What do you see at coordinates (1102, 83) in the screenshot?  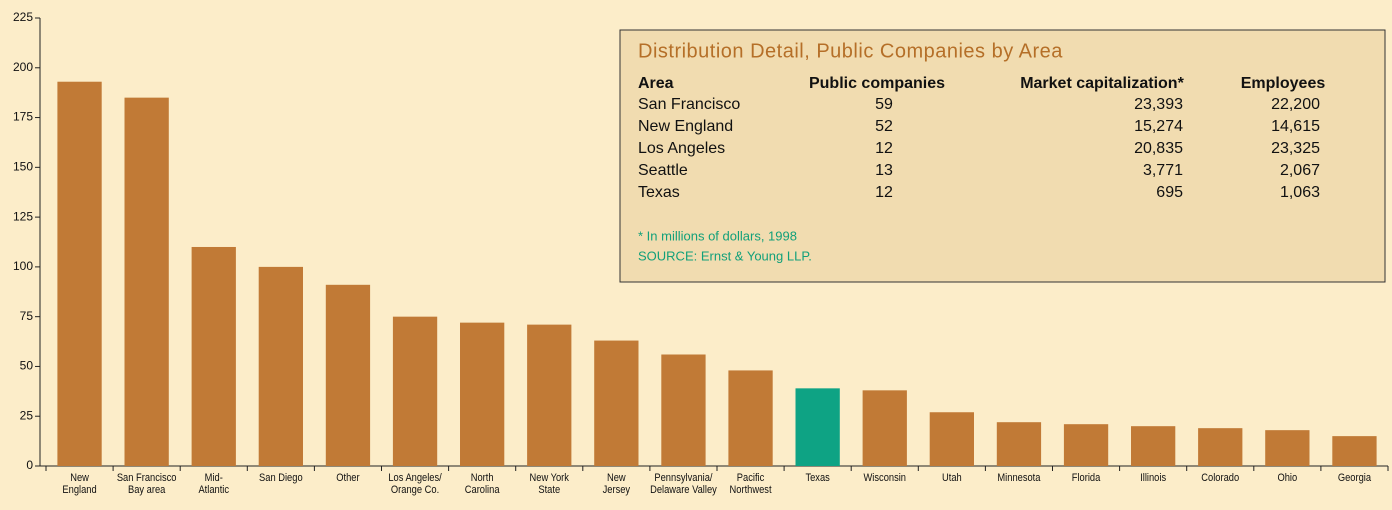 I see `table-header: Market capitalization*` at bounding box center [1102, 83].